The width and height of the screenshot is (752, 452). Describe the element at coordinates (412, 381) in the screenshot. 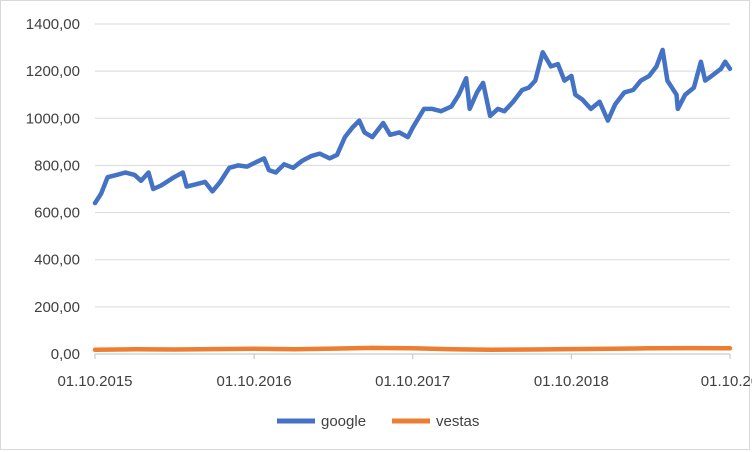

I see `x-tick-label: 01.10.2017` at that location.